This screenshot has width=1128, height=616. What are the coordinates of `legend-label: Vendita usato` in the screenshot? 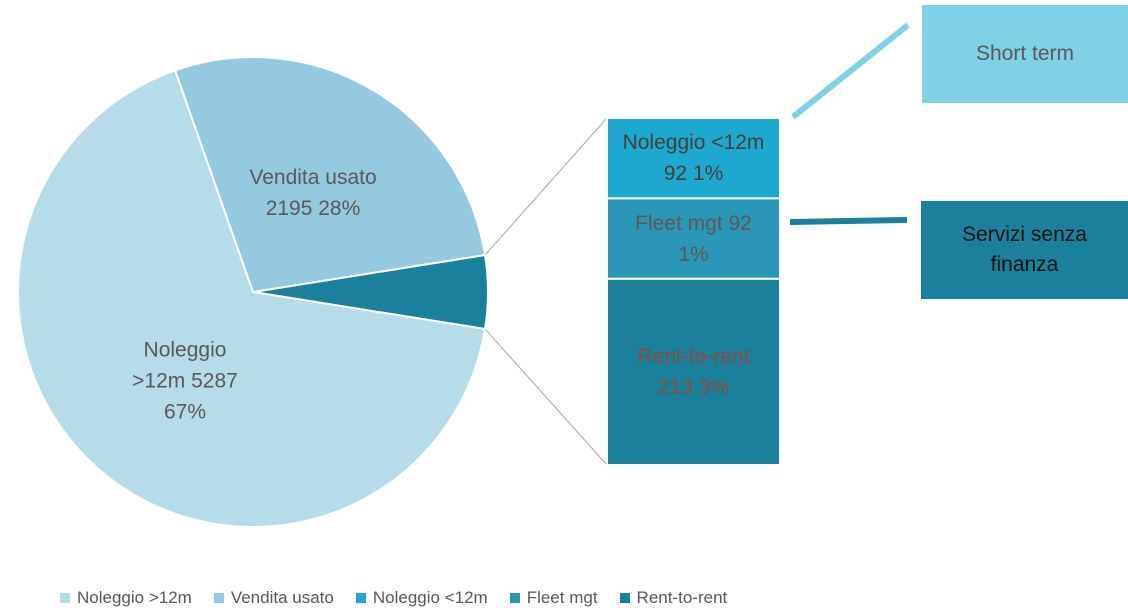 It's located at (282, 597).